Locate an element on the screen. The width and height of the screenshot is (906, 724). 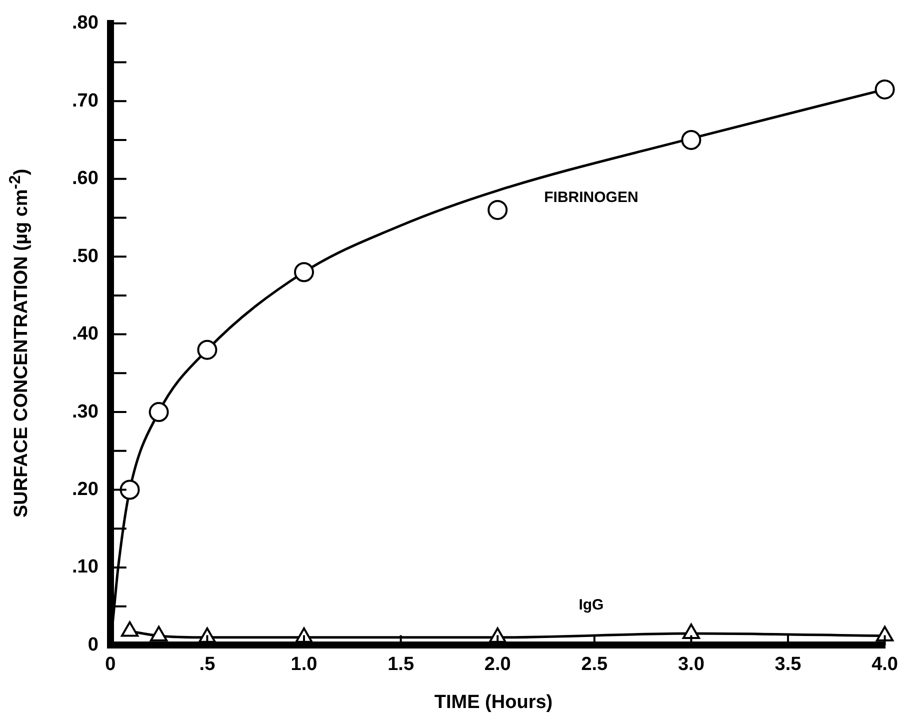
y-tick-label: .40 is located at coordinates (85, 334).